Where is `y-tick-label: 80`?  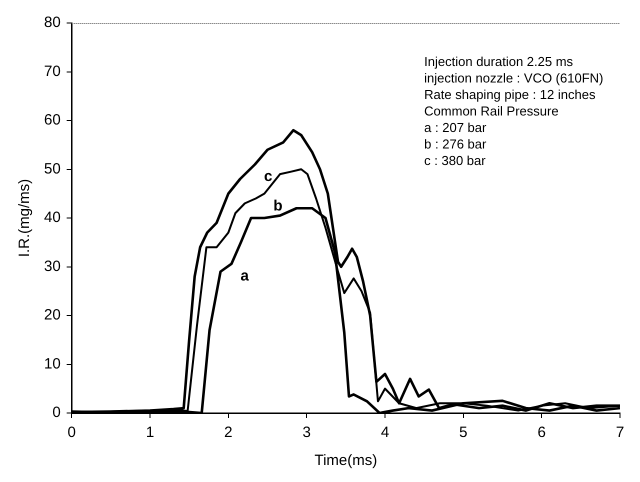
y-tick-label: 80 is located at coordinates (52, 23).